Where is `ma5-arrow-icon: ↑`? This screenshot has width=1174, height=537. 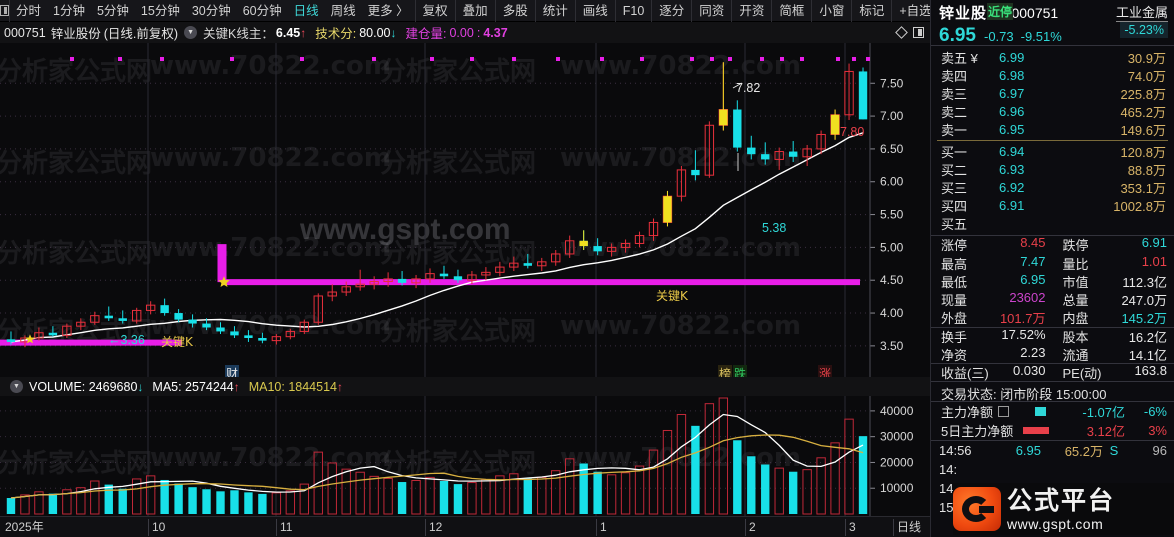 ma5-arrow-icon: ↑ is located at coordinates (236, 386).